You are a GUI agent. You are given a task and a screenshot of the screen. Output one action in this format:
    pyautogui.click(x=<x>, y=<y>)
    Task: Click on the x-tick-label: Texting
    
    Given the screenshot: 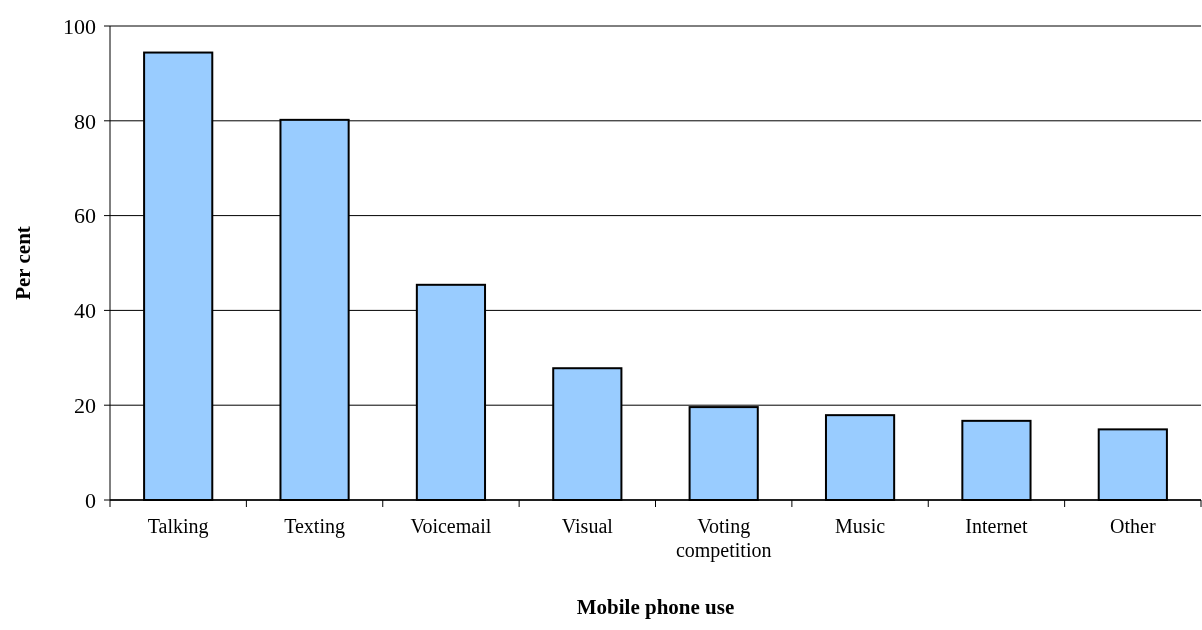 What is the action you would take?
    pyautogui.click(x=314, y=526)
    